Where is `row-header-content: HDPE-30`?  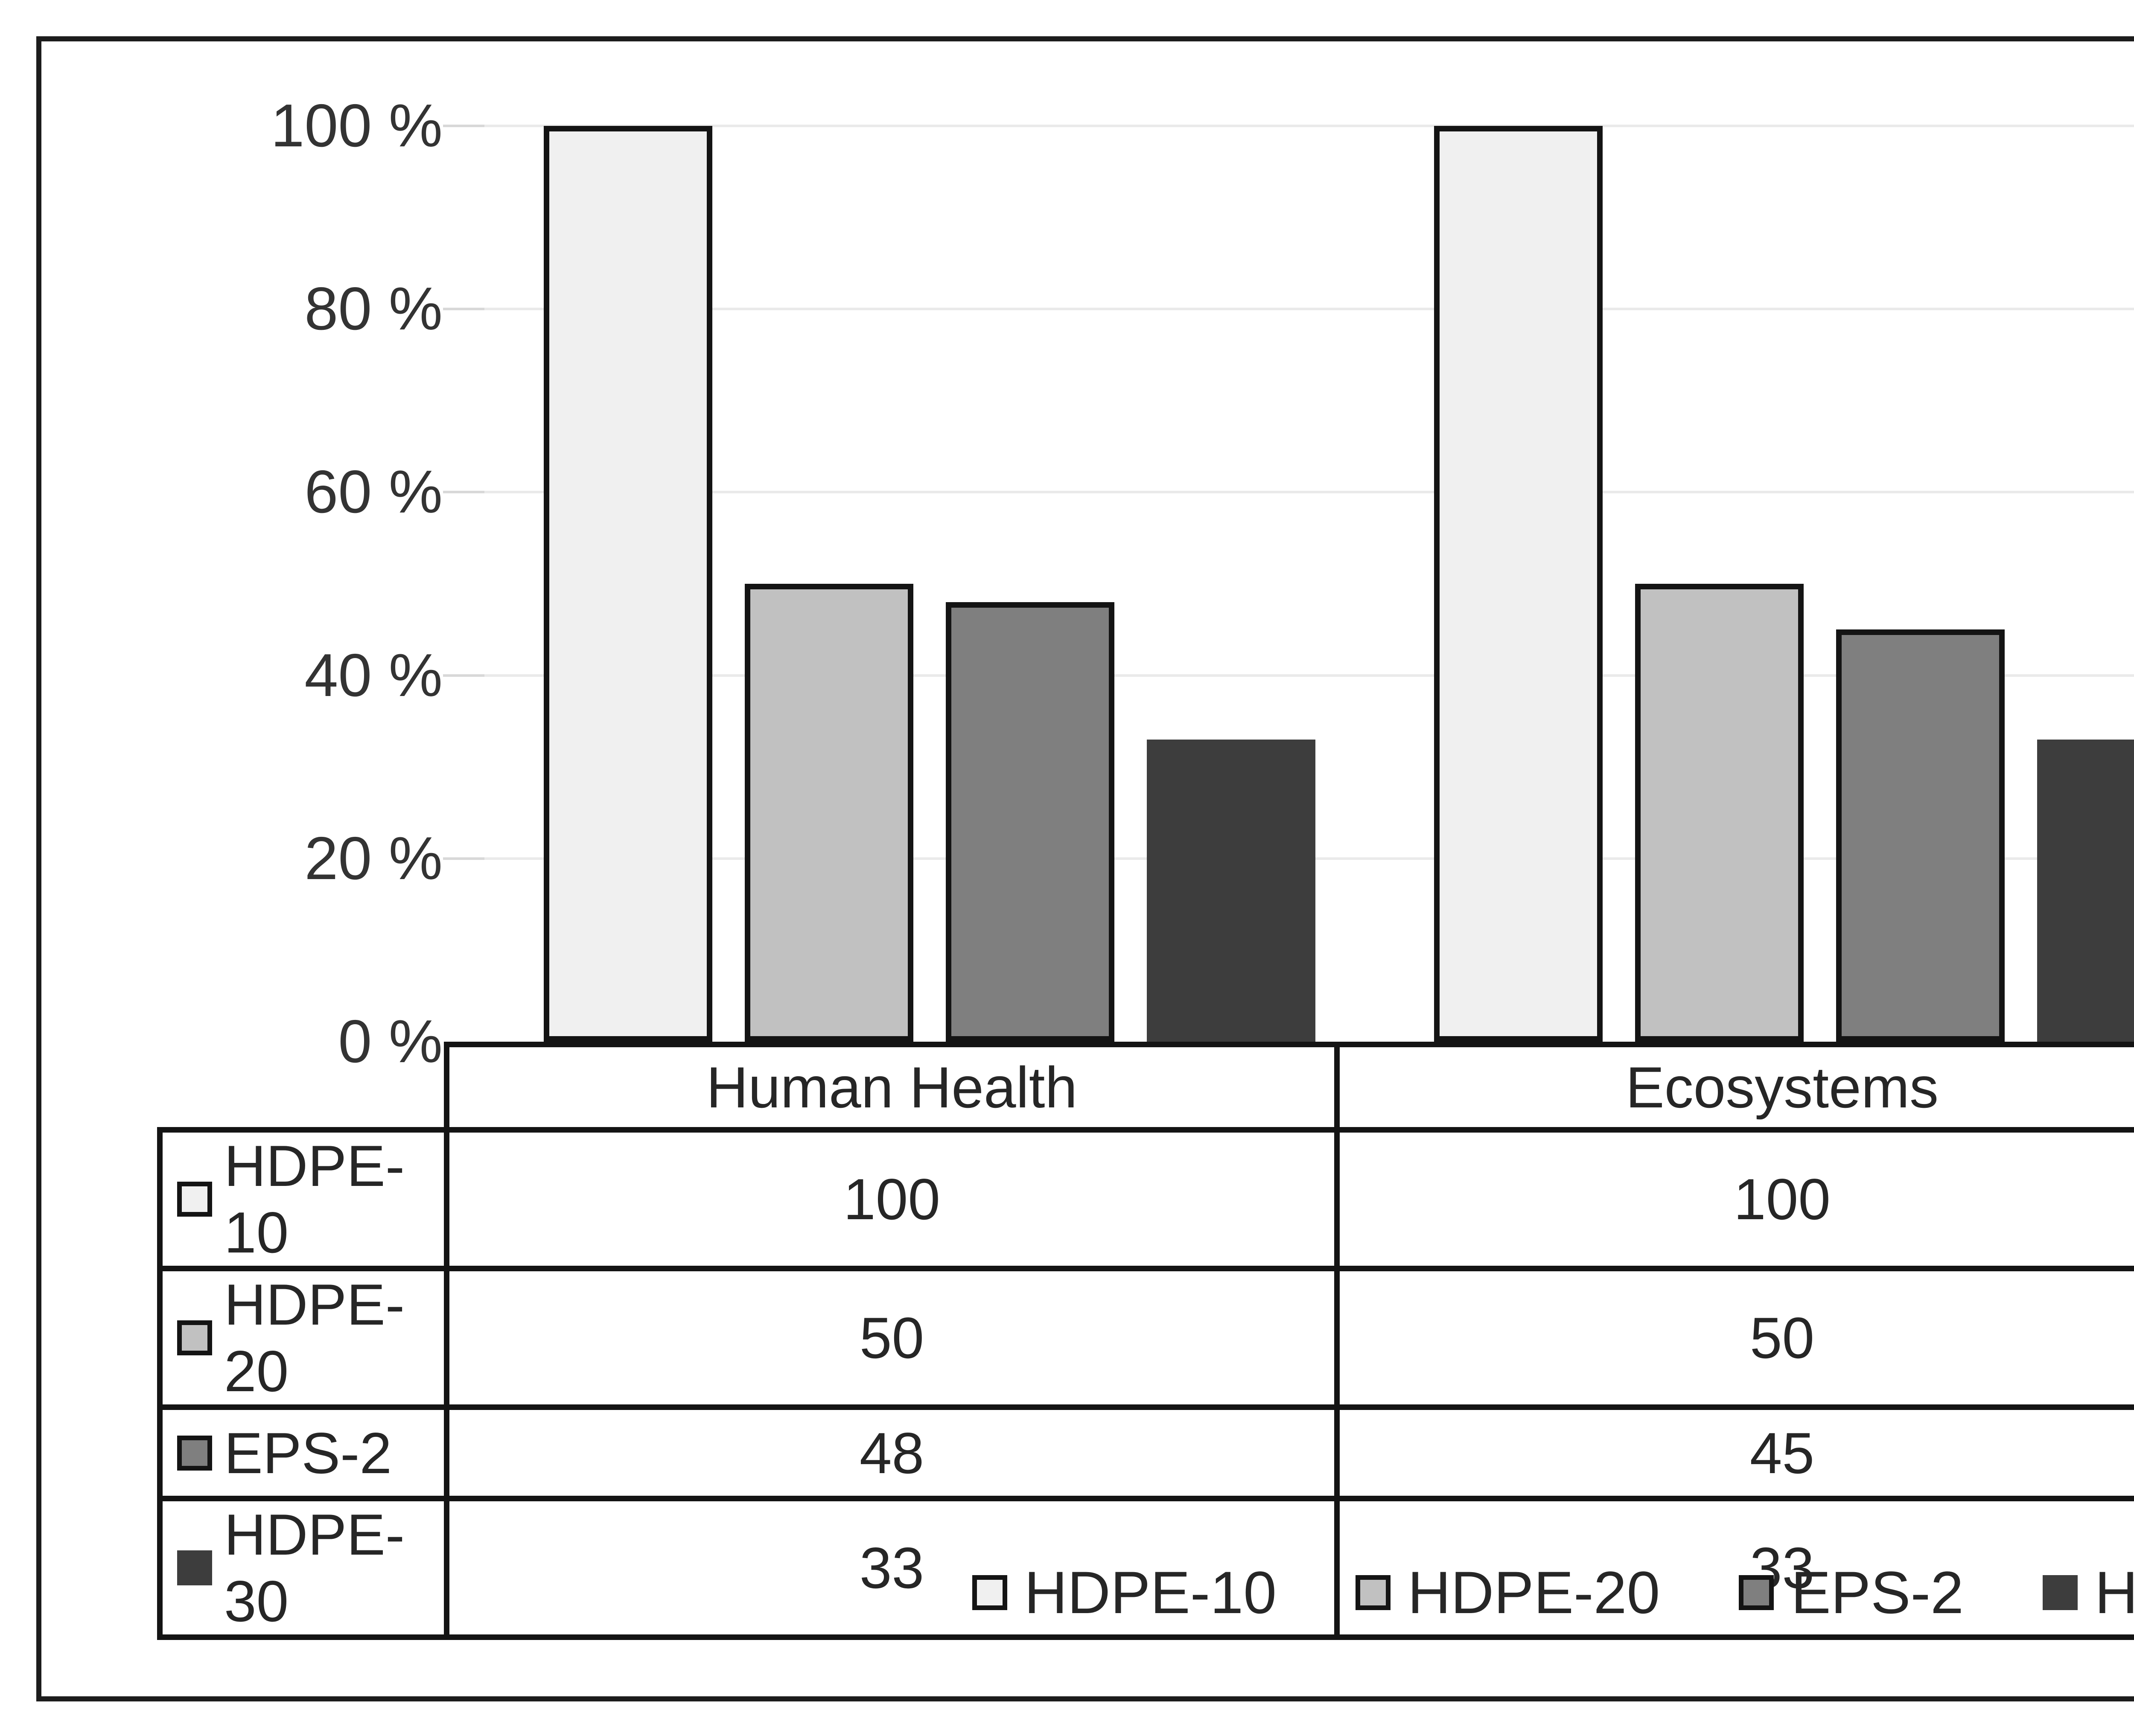
row-header-content: HDPE-30 is located at coordinates (303, 1567).